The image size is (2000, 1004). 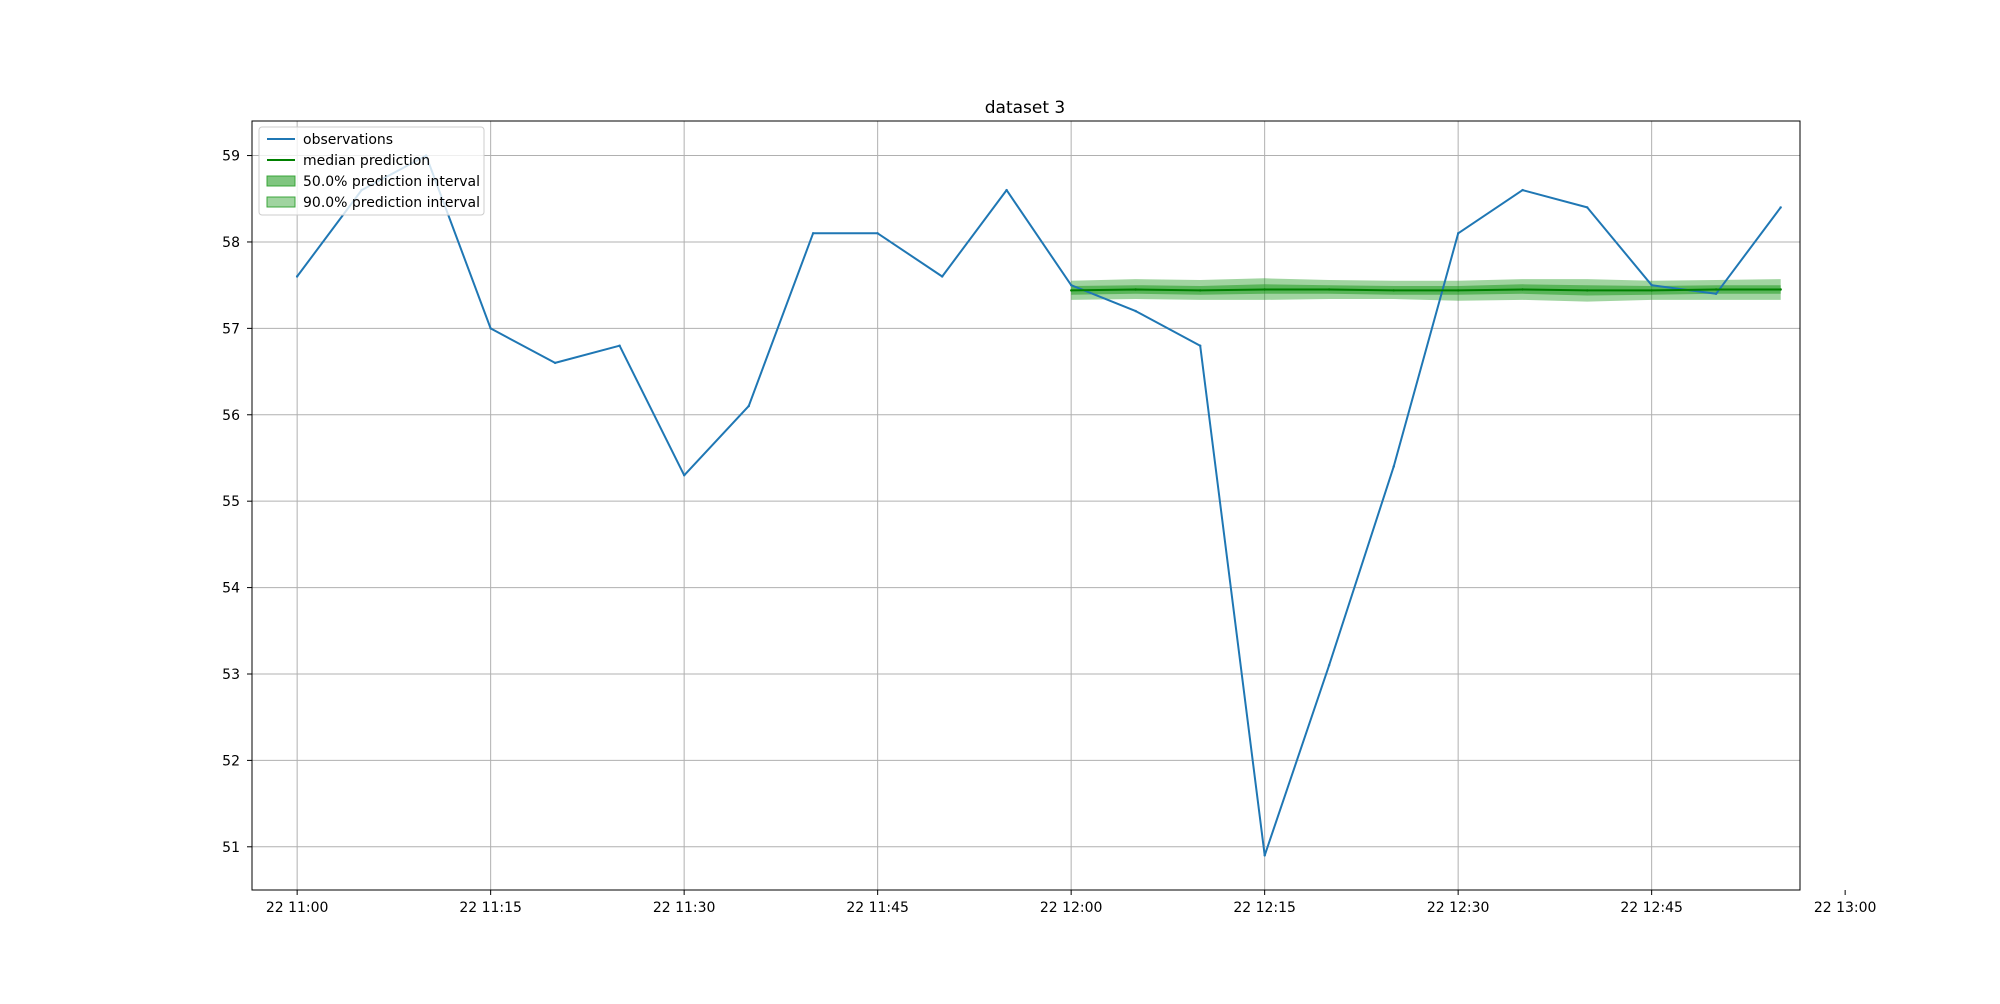 What do you see at coordinates (1264, 908) in the screenshot?
I see `x-tick-label: 22 12:15` at bounding box center [1264, 908].